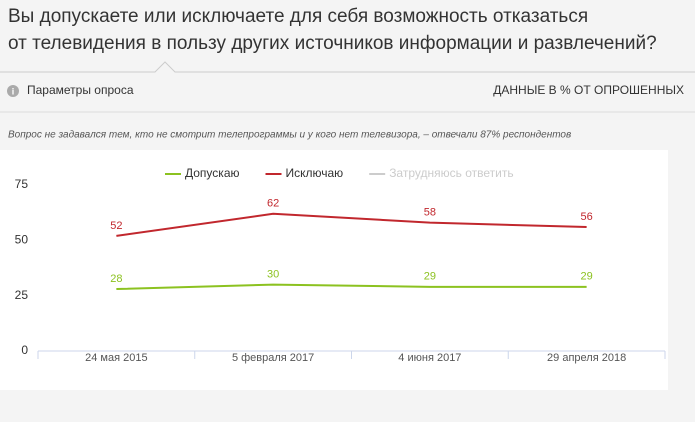 The height and width of the screenshot is (422, 695). What do you see at coordinates (273, 204) in the screenshot?
I see `data-label: 62` at bounding box center [273, 204].